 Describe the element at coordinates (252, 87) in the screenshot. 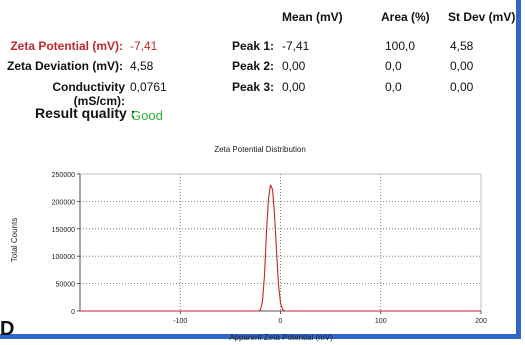

I see `peak-3-label: Peak 3:` at that location.